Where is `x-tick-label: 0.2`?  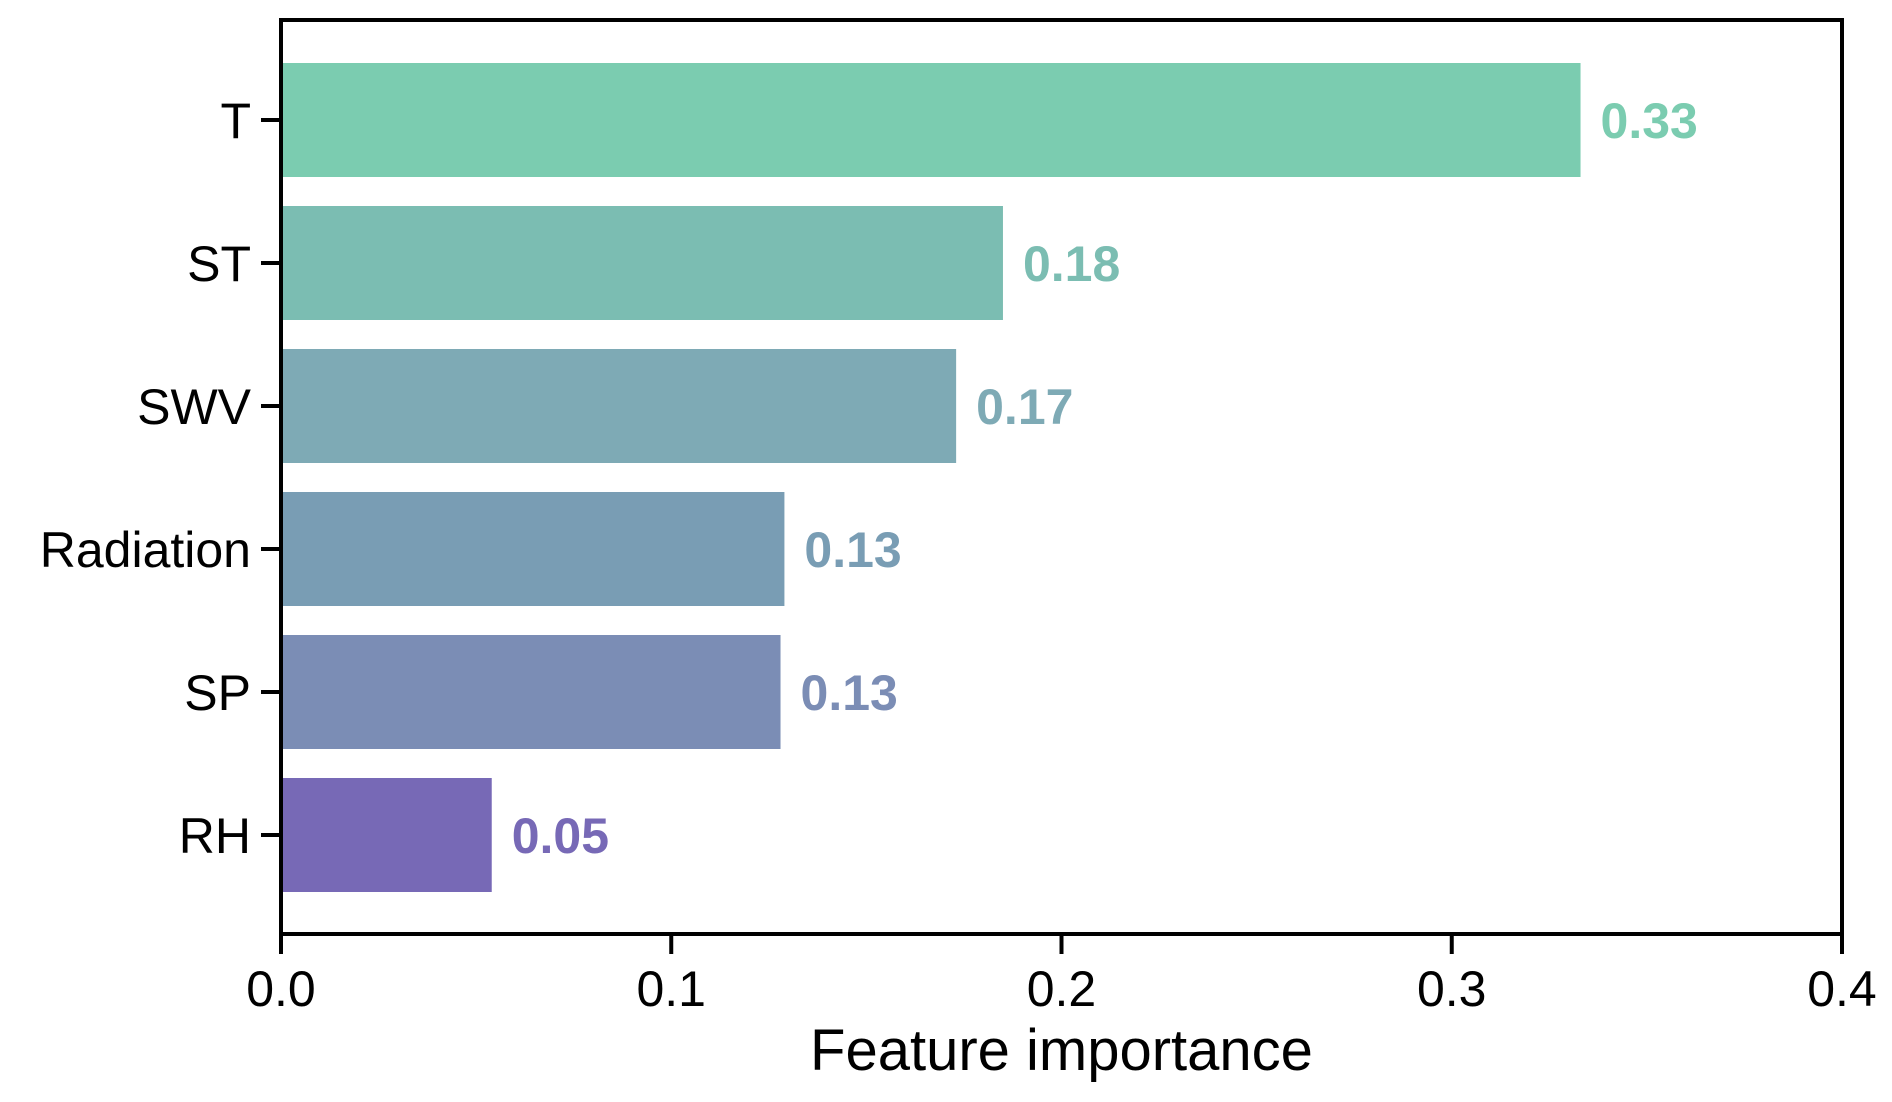 x-tick-label: 0.2 is located at coordinates (1062, 989).